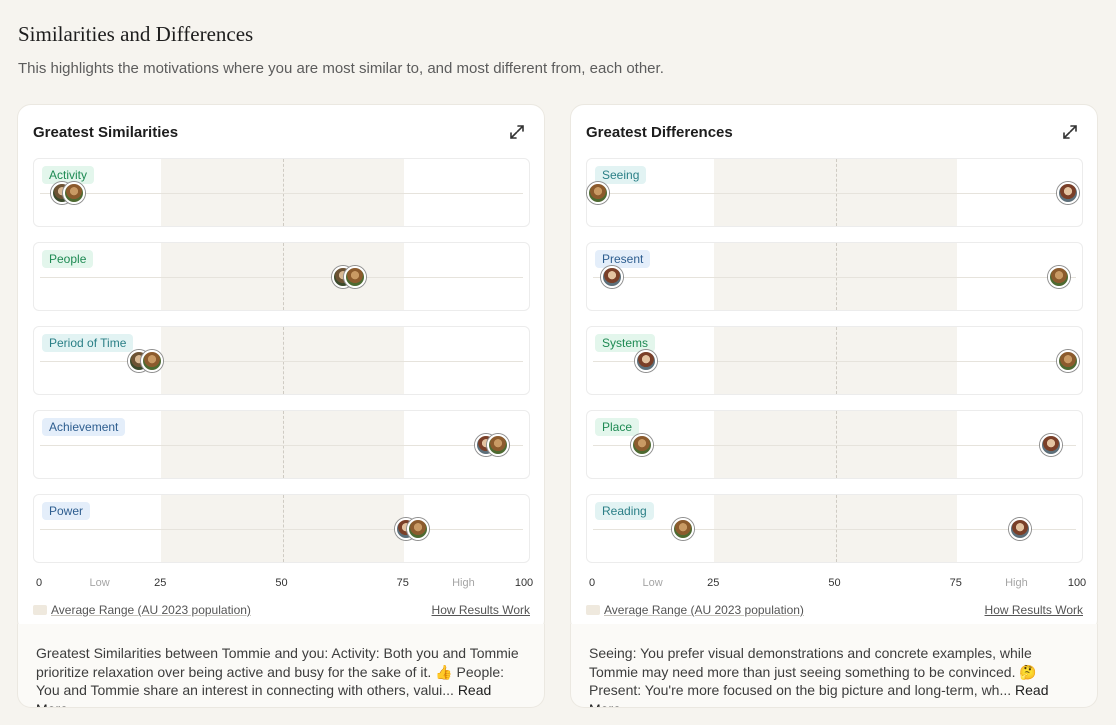  Describe the element at coordinates (659, 132) in the screenshot. I see `card-title: Greatest Differences` at that location.